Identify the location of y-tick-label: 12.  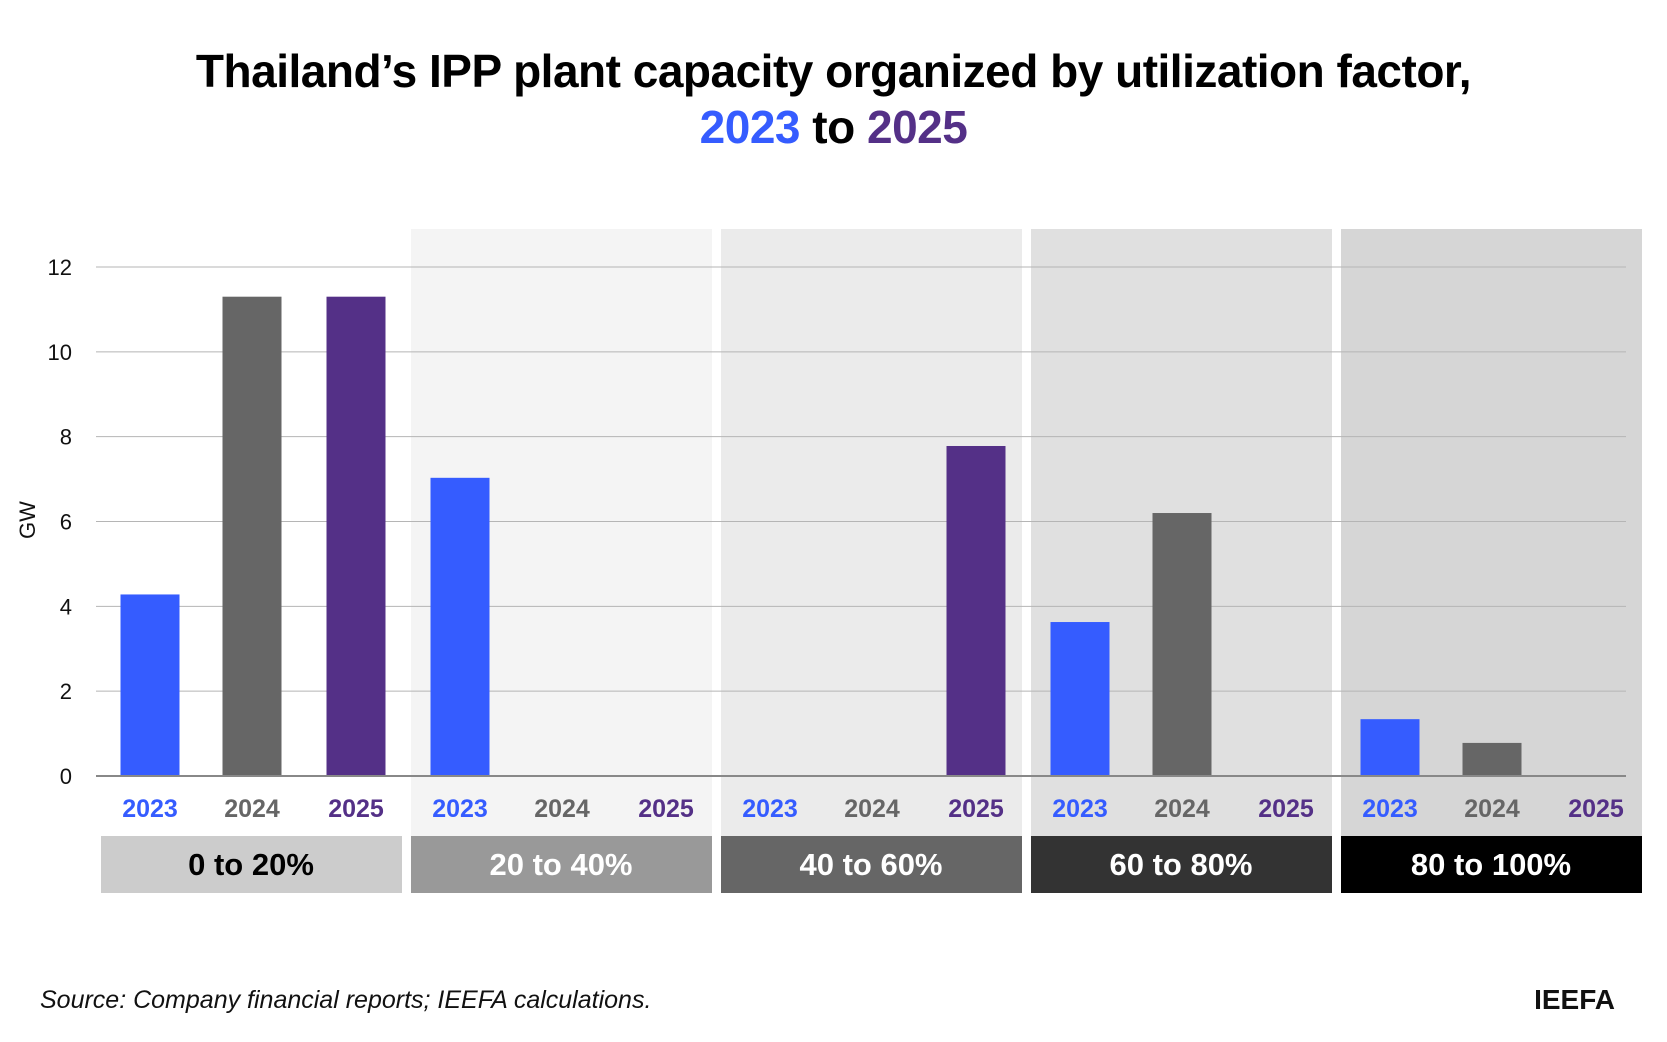
(60, 267).